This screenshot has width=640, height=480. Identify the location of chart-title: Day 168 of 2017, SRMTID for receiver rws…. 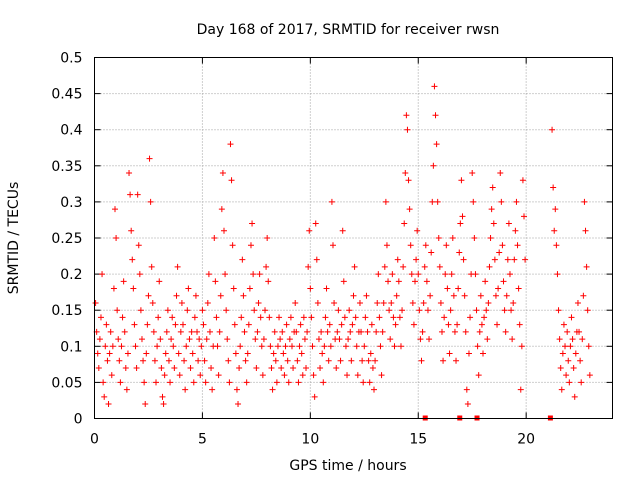
(348, 30).